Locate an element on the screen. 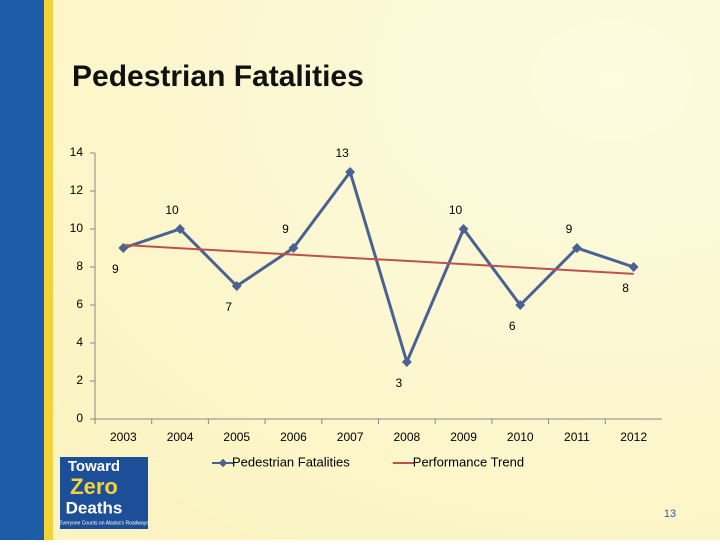  side-stripe is located at coordinates (48, 270).